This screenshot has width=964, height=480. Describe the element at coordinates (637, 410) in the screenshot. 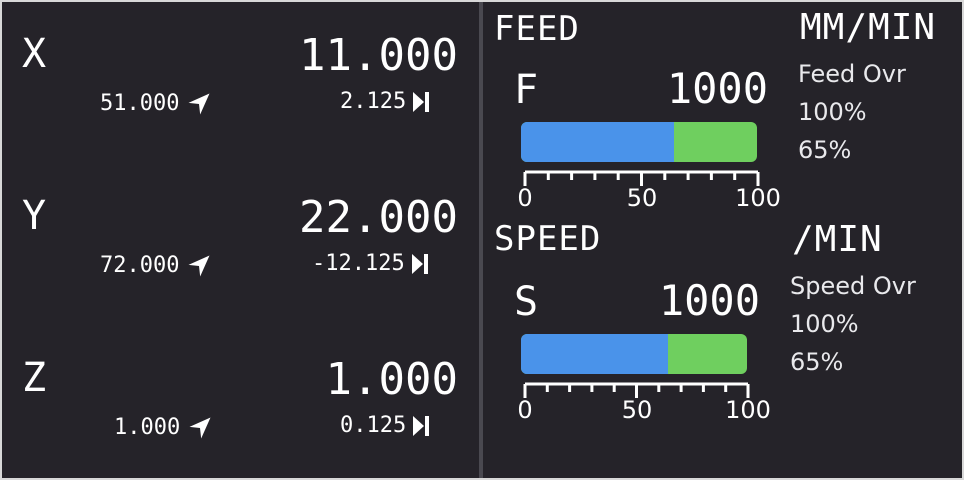

I see `speed-scale-label-50: 50` at that location.